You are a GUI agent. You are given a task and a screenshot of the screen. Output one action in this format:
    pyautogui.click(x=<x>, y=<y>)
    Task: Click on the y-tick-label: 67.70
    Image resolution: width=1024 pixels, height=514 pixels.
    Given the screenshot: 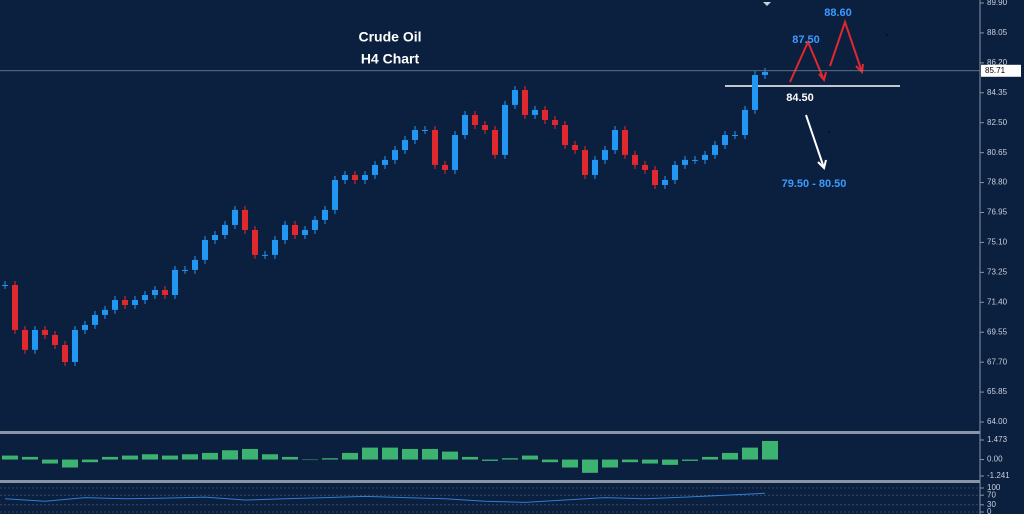 What is the action you would take?
    pyautogui.click(x=997, y=361)
    